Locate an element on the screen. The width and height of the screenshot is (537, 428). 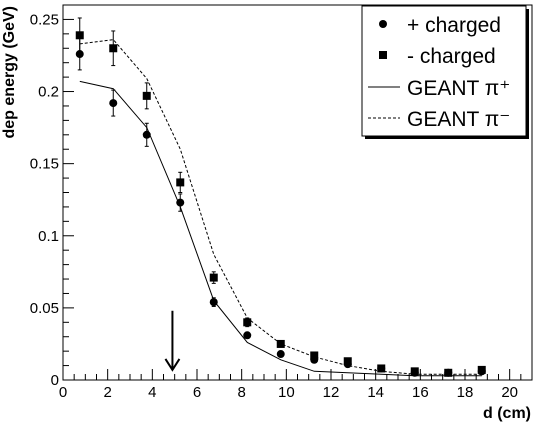
legend: + charged - charged GEANT π⁺ GEANT π⁻ is located at coordinates (445, 72).